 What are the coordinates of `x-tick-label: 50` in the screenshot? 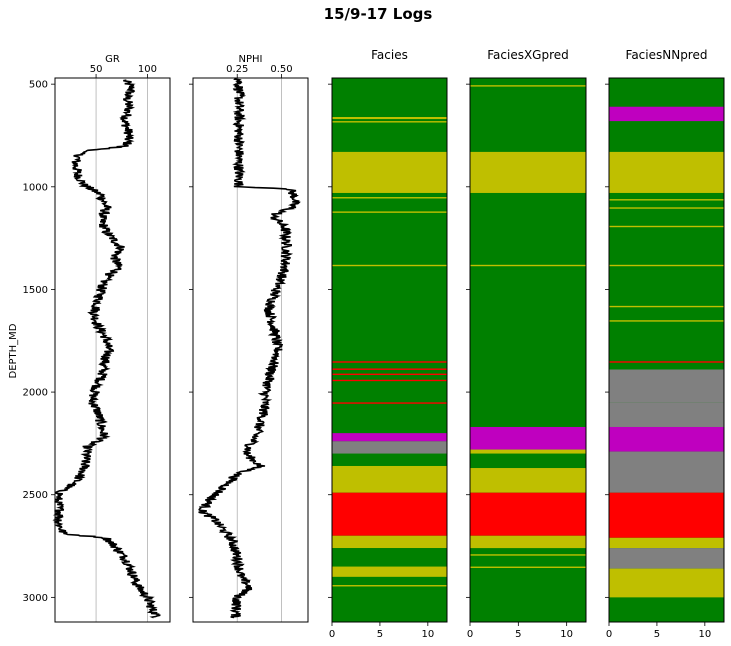 It's located at (96, 69).